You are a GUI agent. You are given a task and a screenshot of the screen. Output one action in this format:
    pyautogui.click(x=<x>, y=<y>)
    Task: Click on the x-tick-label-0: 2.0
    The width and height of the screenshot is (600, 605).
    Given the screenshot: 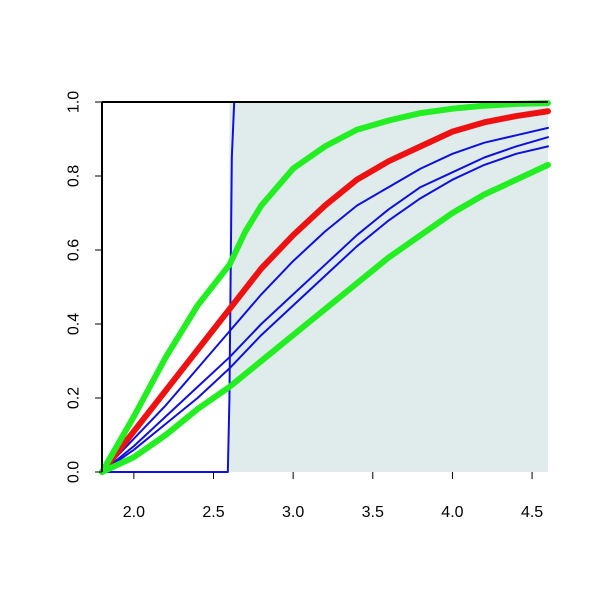 What is the action you would take?
    pyautogui.click(x=134, y=512)
    